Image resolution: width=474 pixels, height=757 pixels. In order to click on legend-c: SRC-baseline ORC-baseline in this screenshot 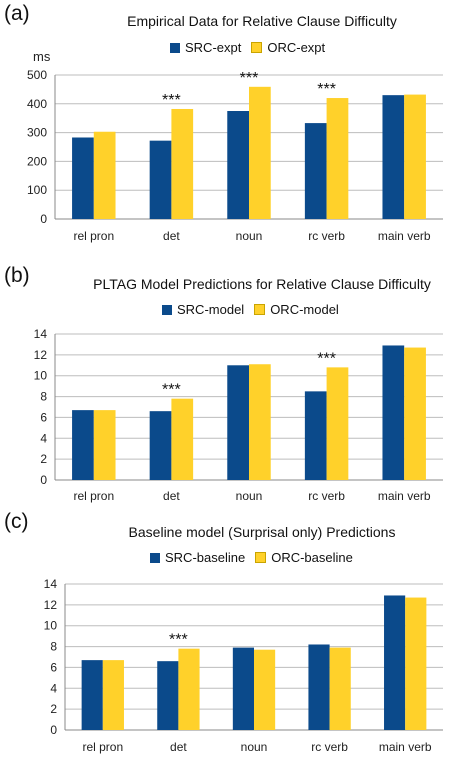, I will do `click(256, 557)`.